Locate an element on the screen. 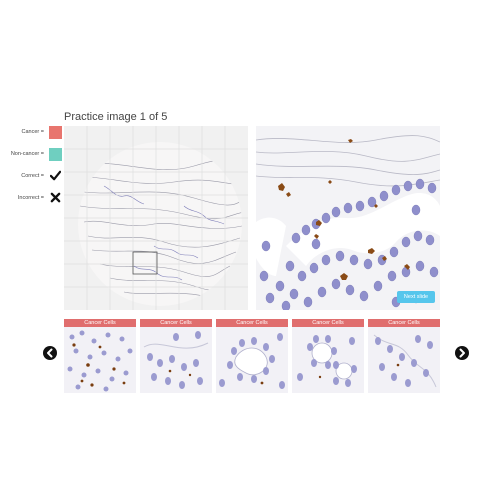 This screenshot has width=500, height=500. legend-cancer-label: Cancer = is located at coordinates (32, 132).